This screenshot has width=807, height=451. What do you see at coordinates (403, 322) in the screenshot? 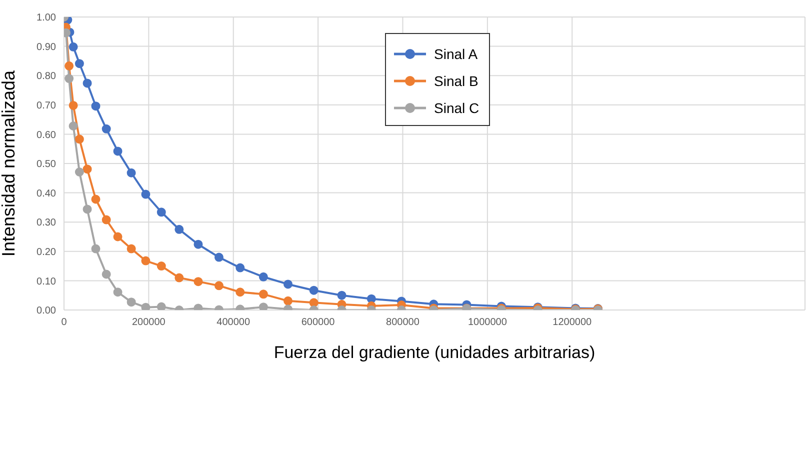
I see `x-tick-label: 800000` at bounding box center [403, 322].